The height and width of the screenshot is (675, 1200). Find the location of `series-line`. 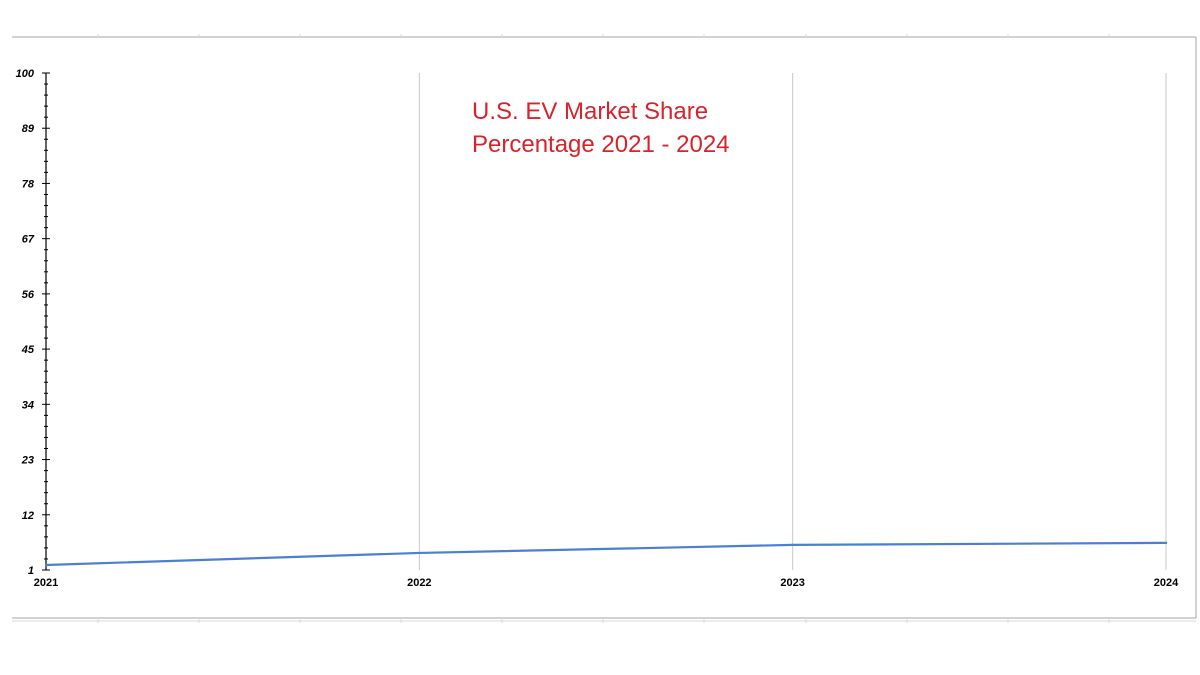

series-line is located at coordinates (606, 554).